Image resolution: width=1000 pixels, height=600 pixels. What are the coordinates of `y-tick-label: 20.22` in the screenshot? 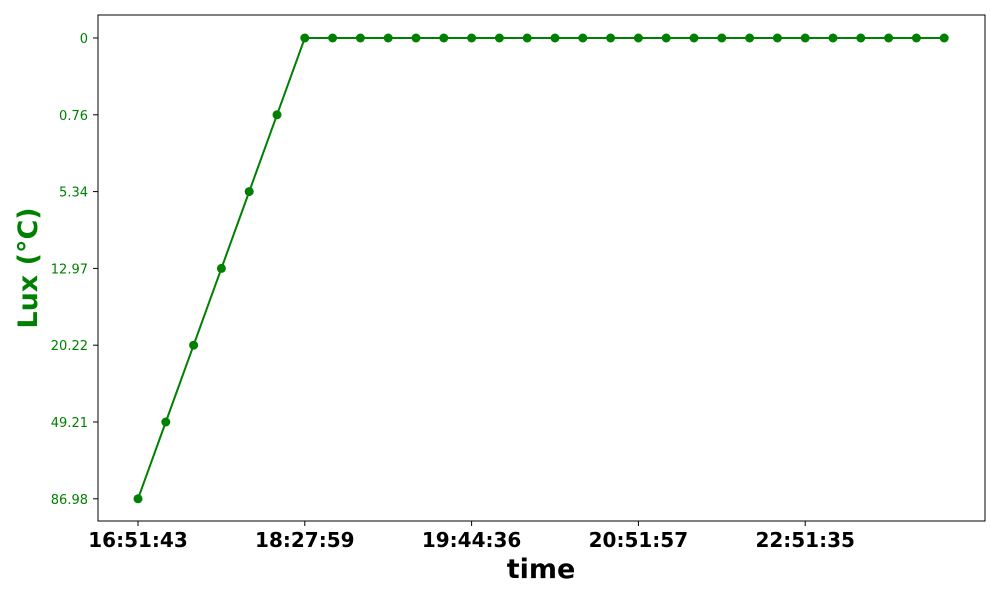 It's located at (69, 346).